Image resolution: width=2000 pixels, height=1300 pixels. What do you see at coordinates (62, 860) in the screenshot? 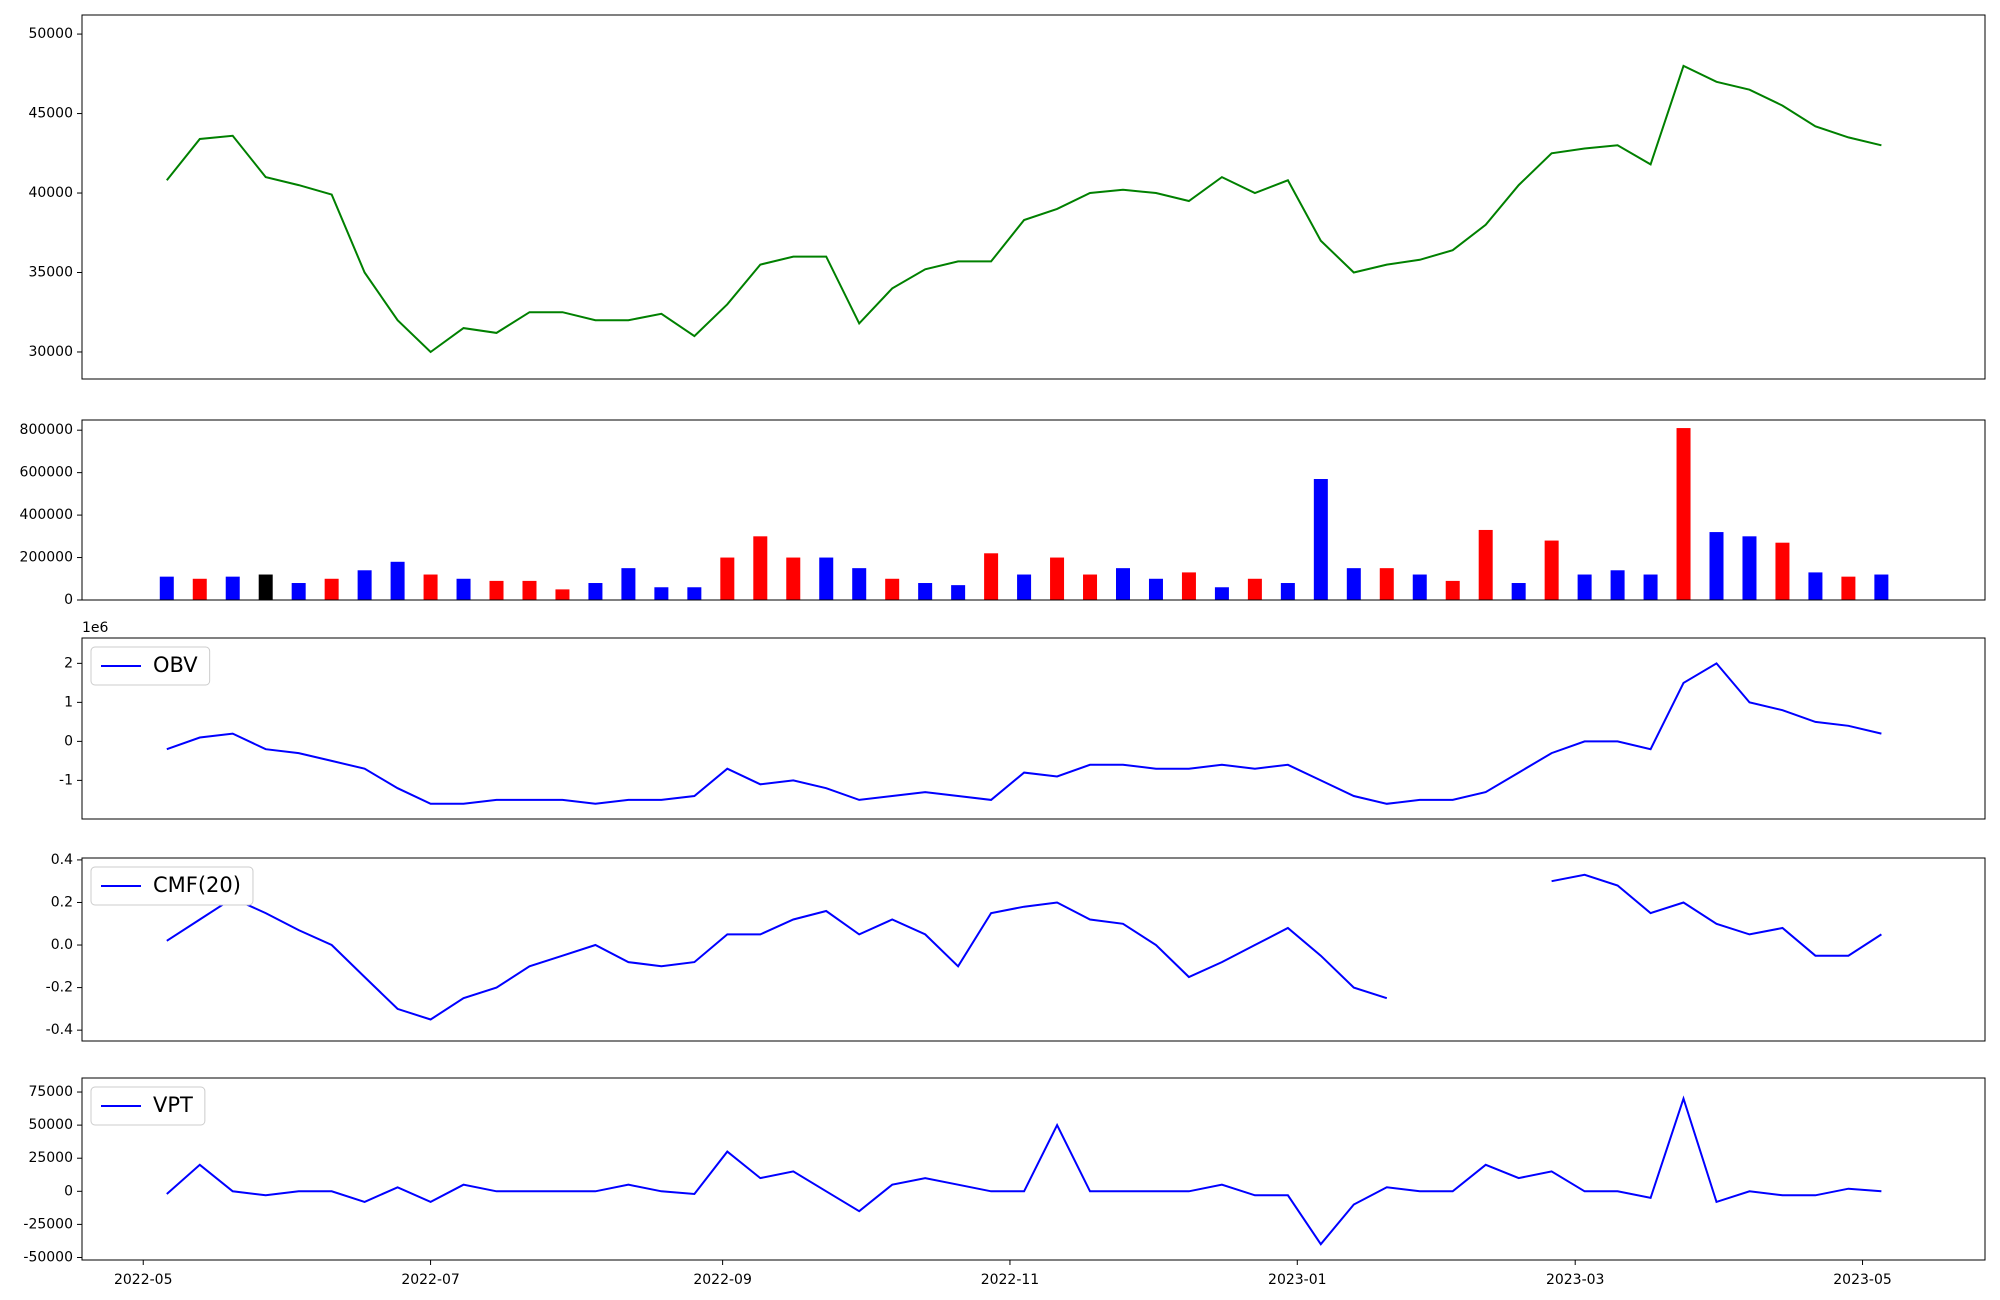
I see `y-tick-label: 0.4` at bounding box center [62, 860].